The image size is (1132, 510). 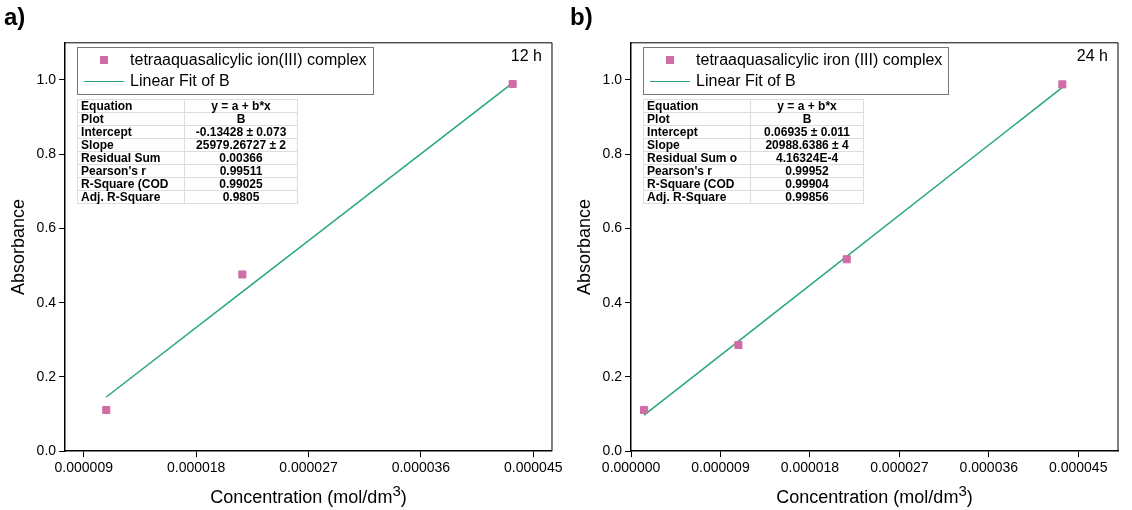 What do you see at coordinates (241, 196) in the screenshot?
I see `annotation: 0.9805` at bounding box center [241, 196].